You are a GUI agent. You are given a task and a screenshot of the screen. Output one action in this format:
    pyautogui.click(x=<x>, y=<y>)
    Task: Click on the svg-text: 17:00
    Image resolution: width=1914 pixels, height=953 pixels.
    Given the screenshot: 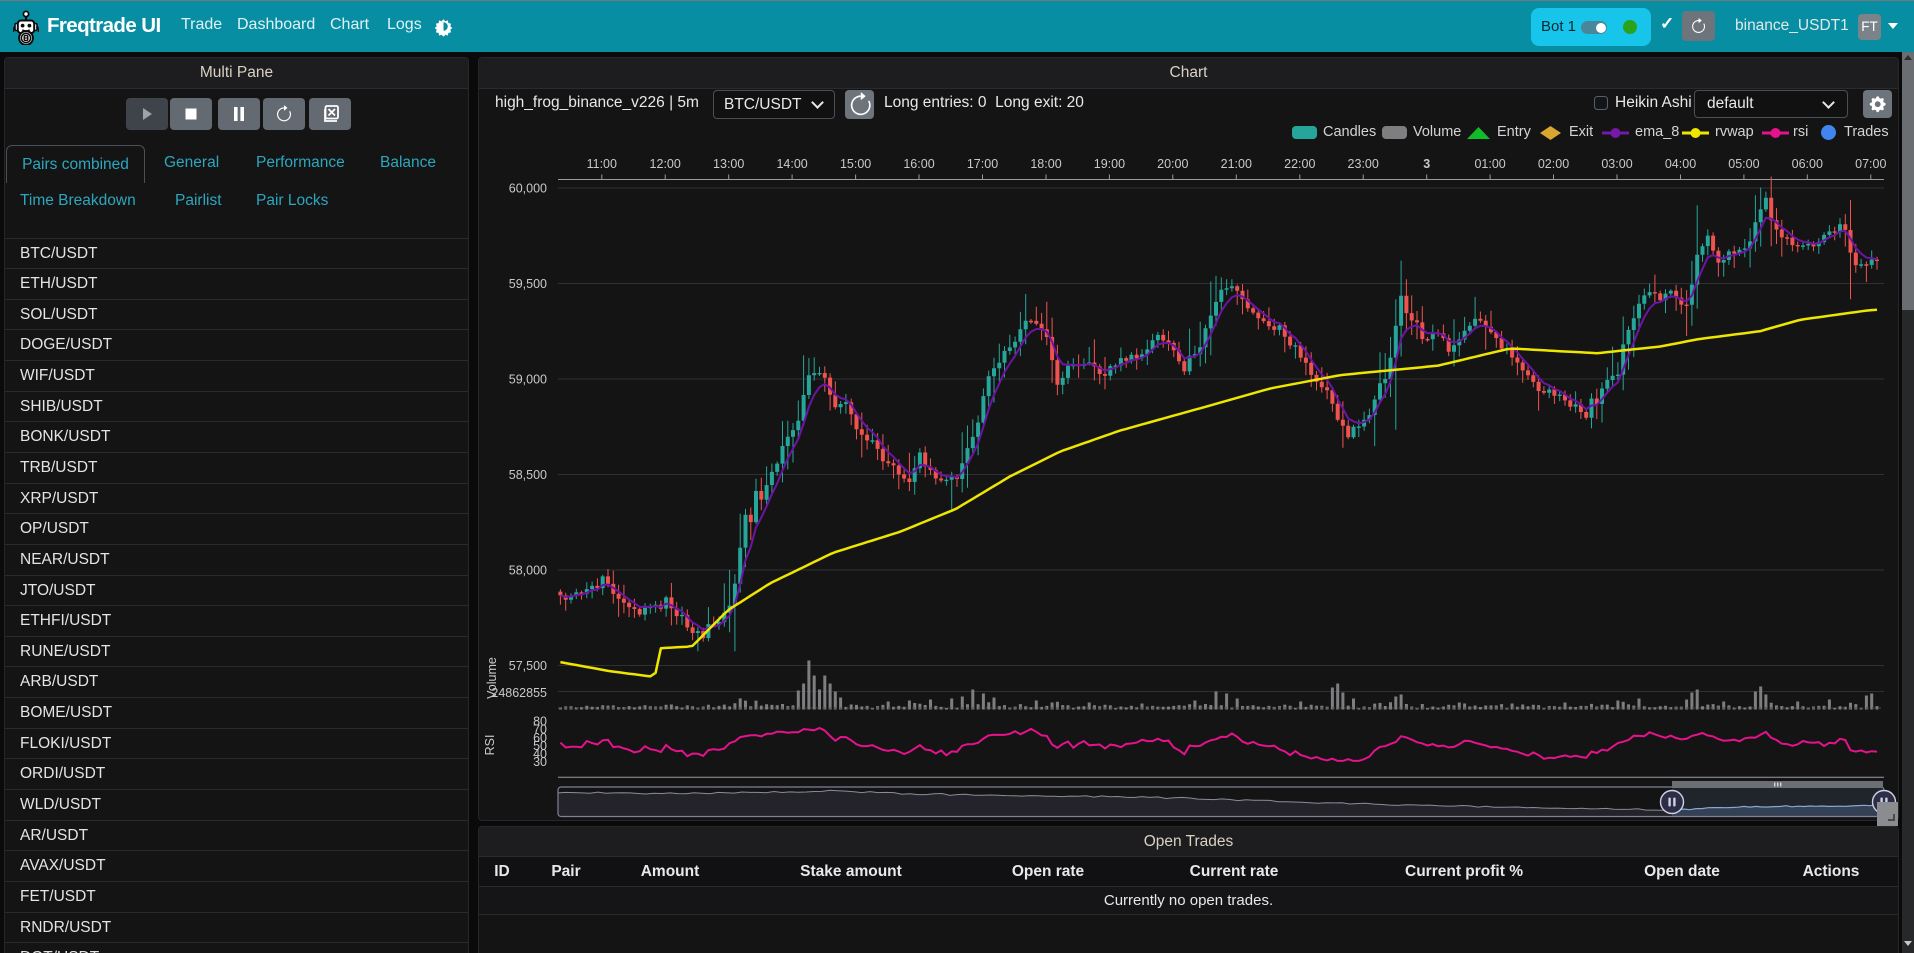 What is the action you would take?
    pyautogui.click(x=982, y=164)
    